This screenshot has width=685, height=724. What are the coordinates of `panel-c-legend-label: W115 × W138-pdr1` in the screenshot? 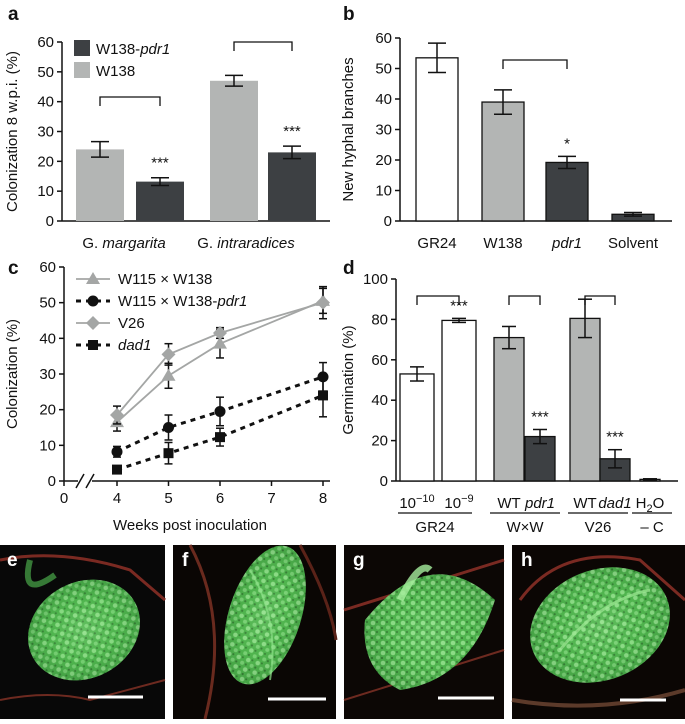 It's located at (182, 301).